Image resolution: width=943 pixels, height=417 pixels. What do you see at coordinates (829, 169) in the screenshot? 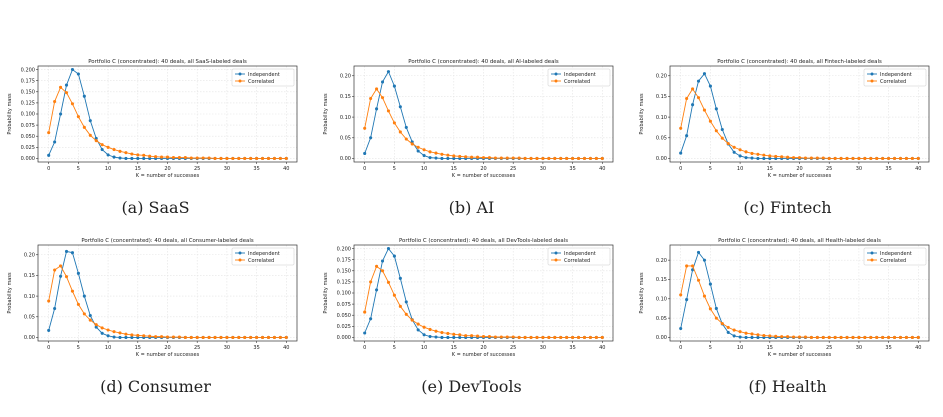
I see `x-tick-label: 25` at bounding box center [829, 169].